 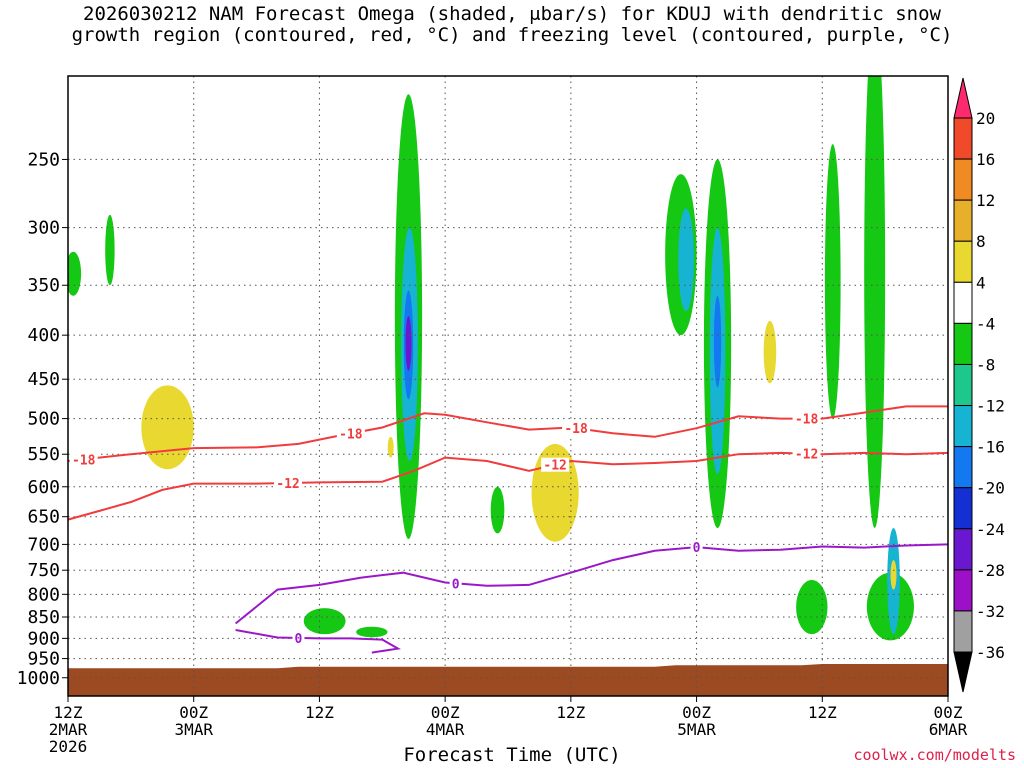 I want to click on colorbar-label-4: 4, so click(x=981, y=282).